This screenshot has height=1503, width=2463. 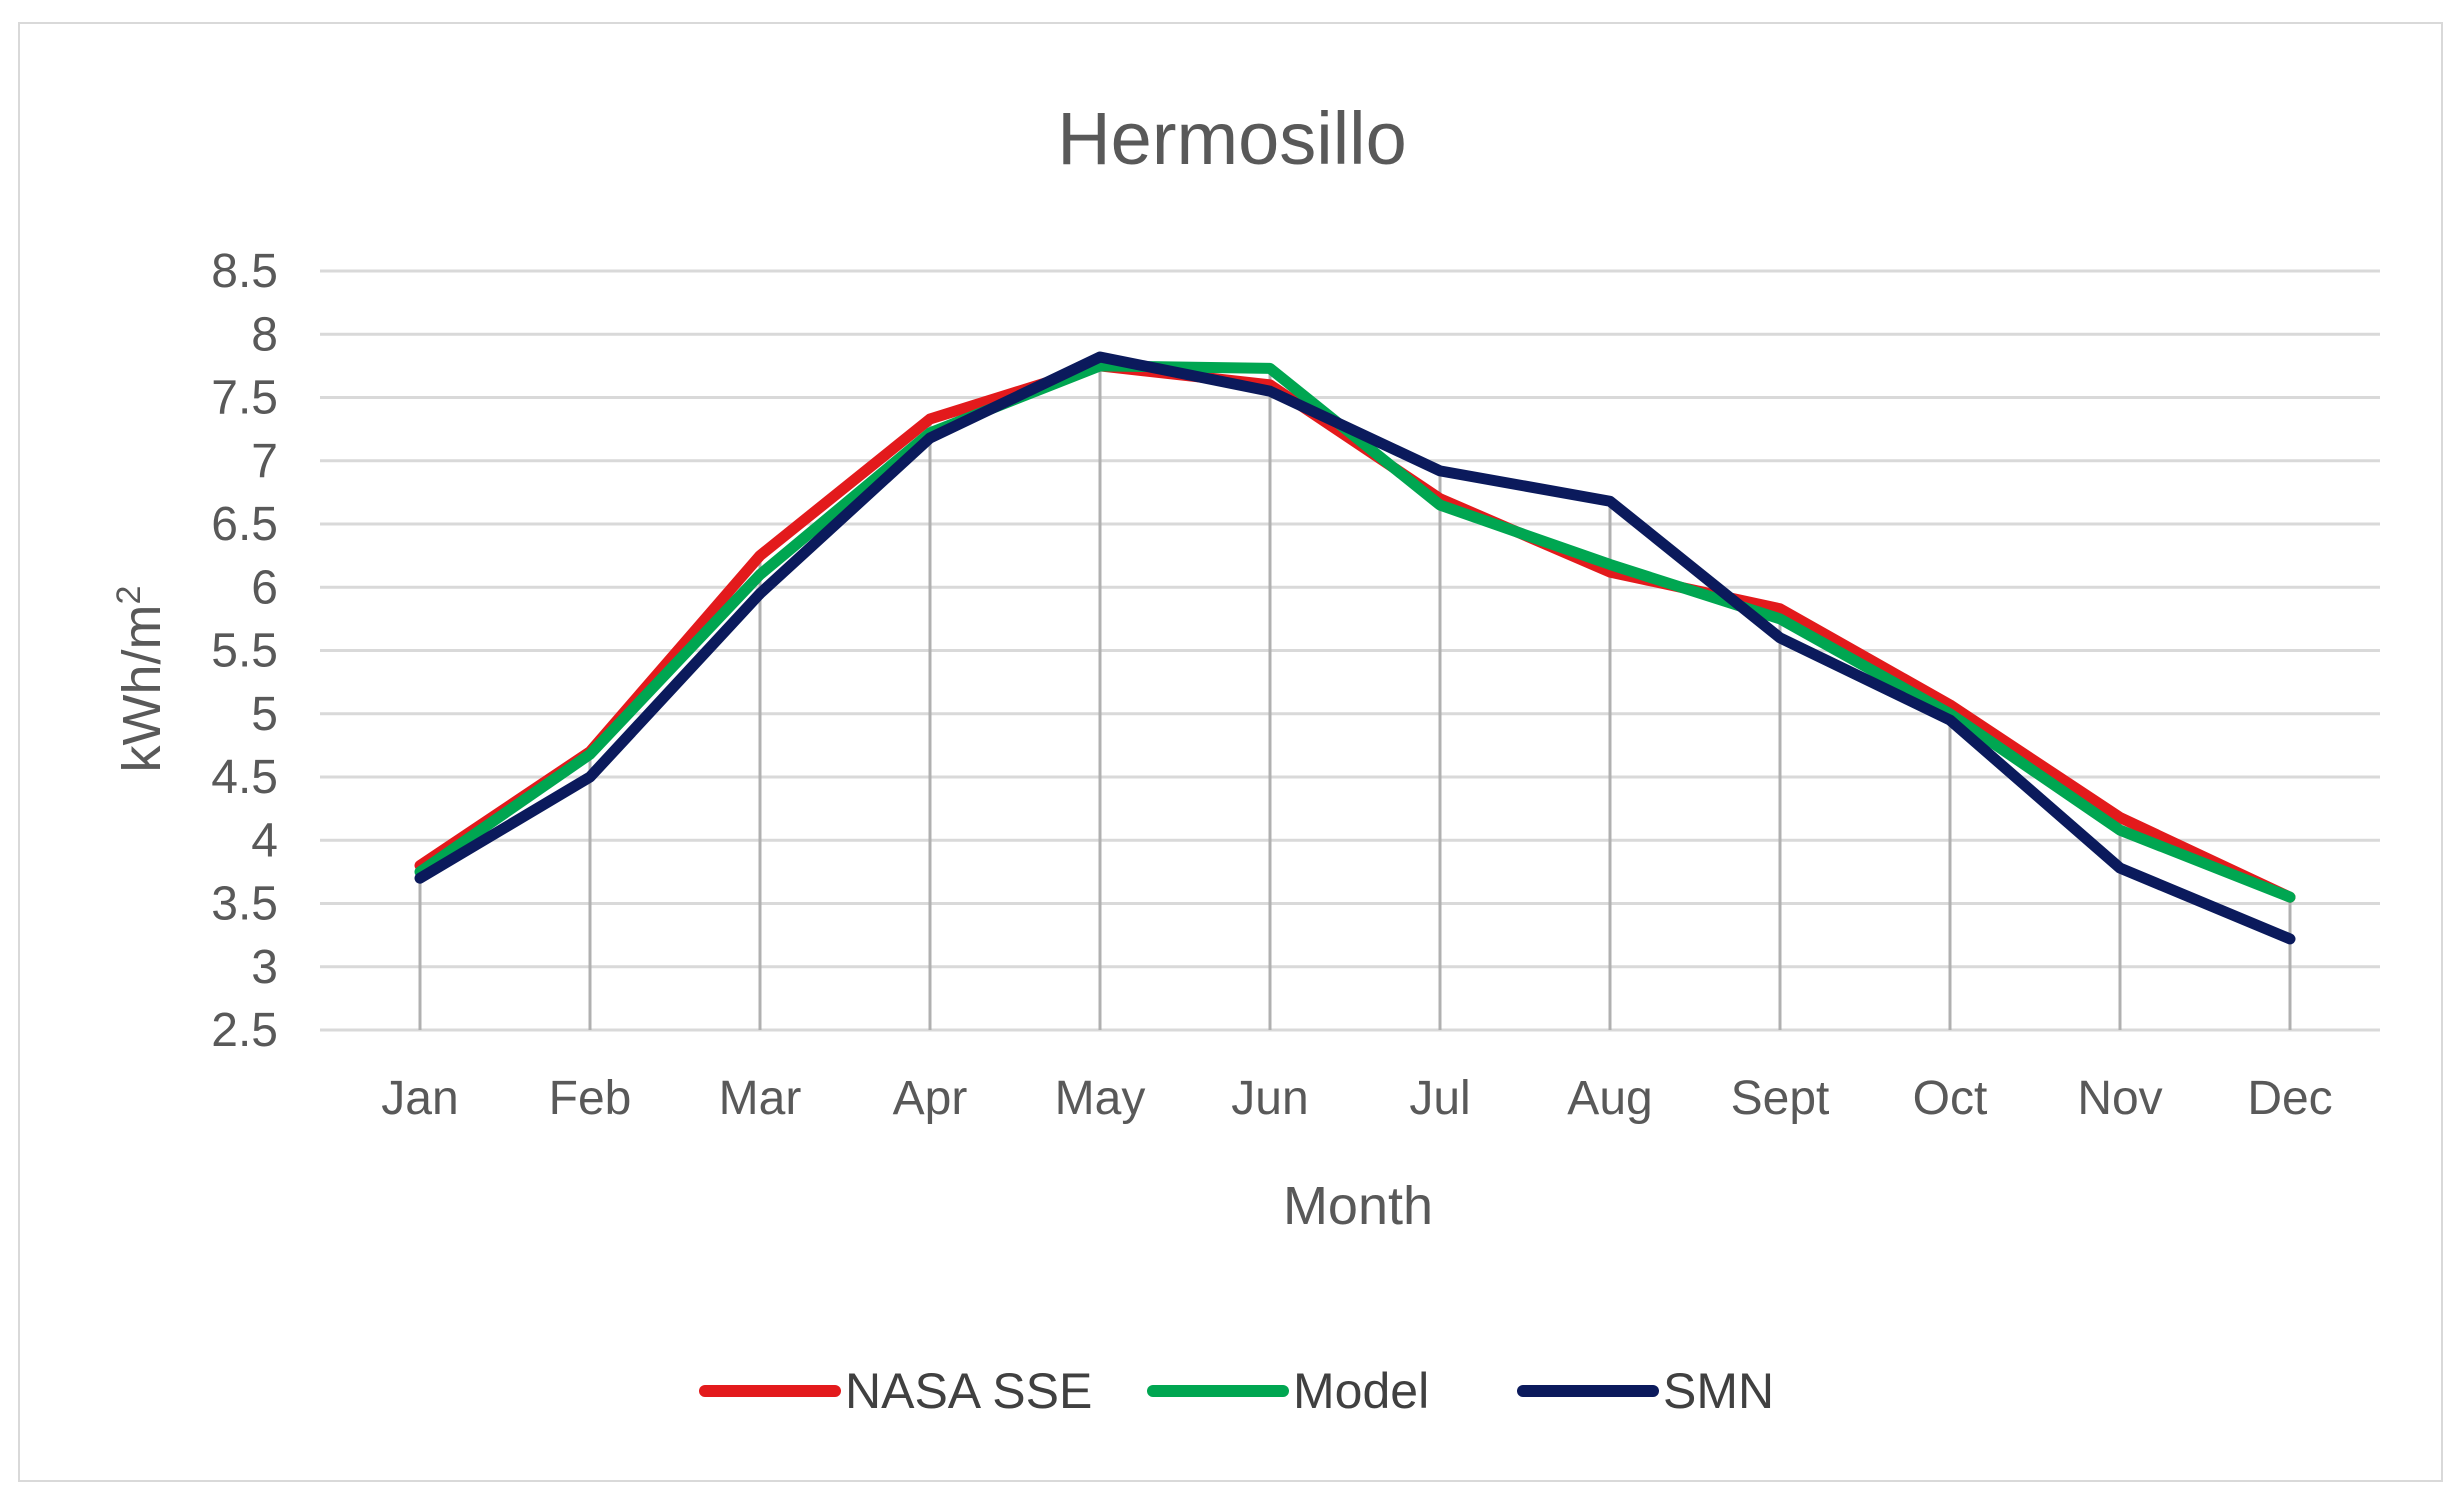 What do you see at coordinates (1609, 1098) in the screenshot?
I see `x-tick-label: Aug` at bounding box center [1609, 1098].